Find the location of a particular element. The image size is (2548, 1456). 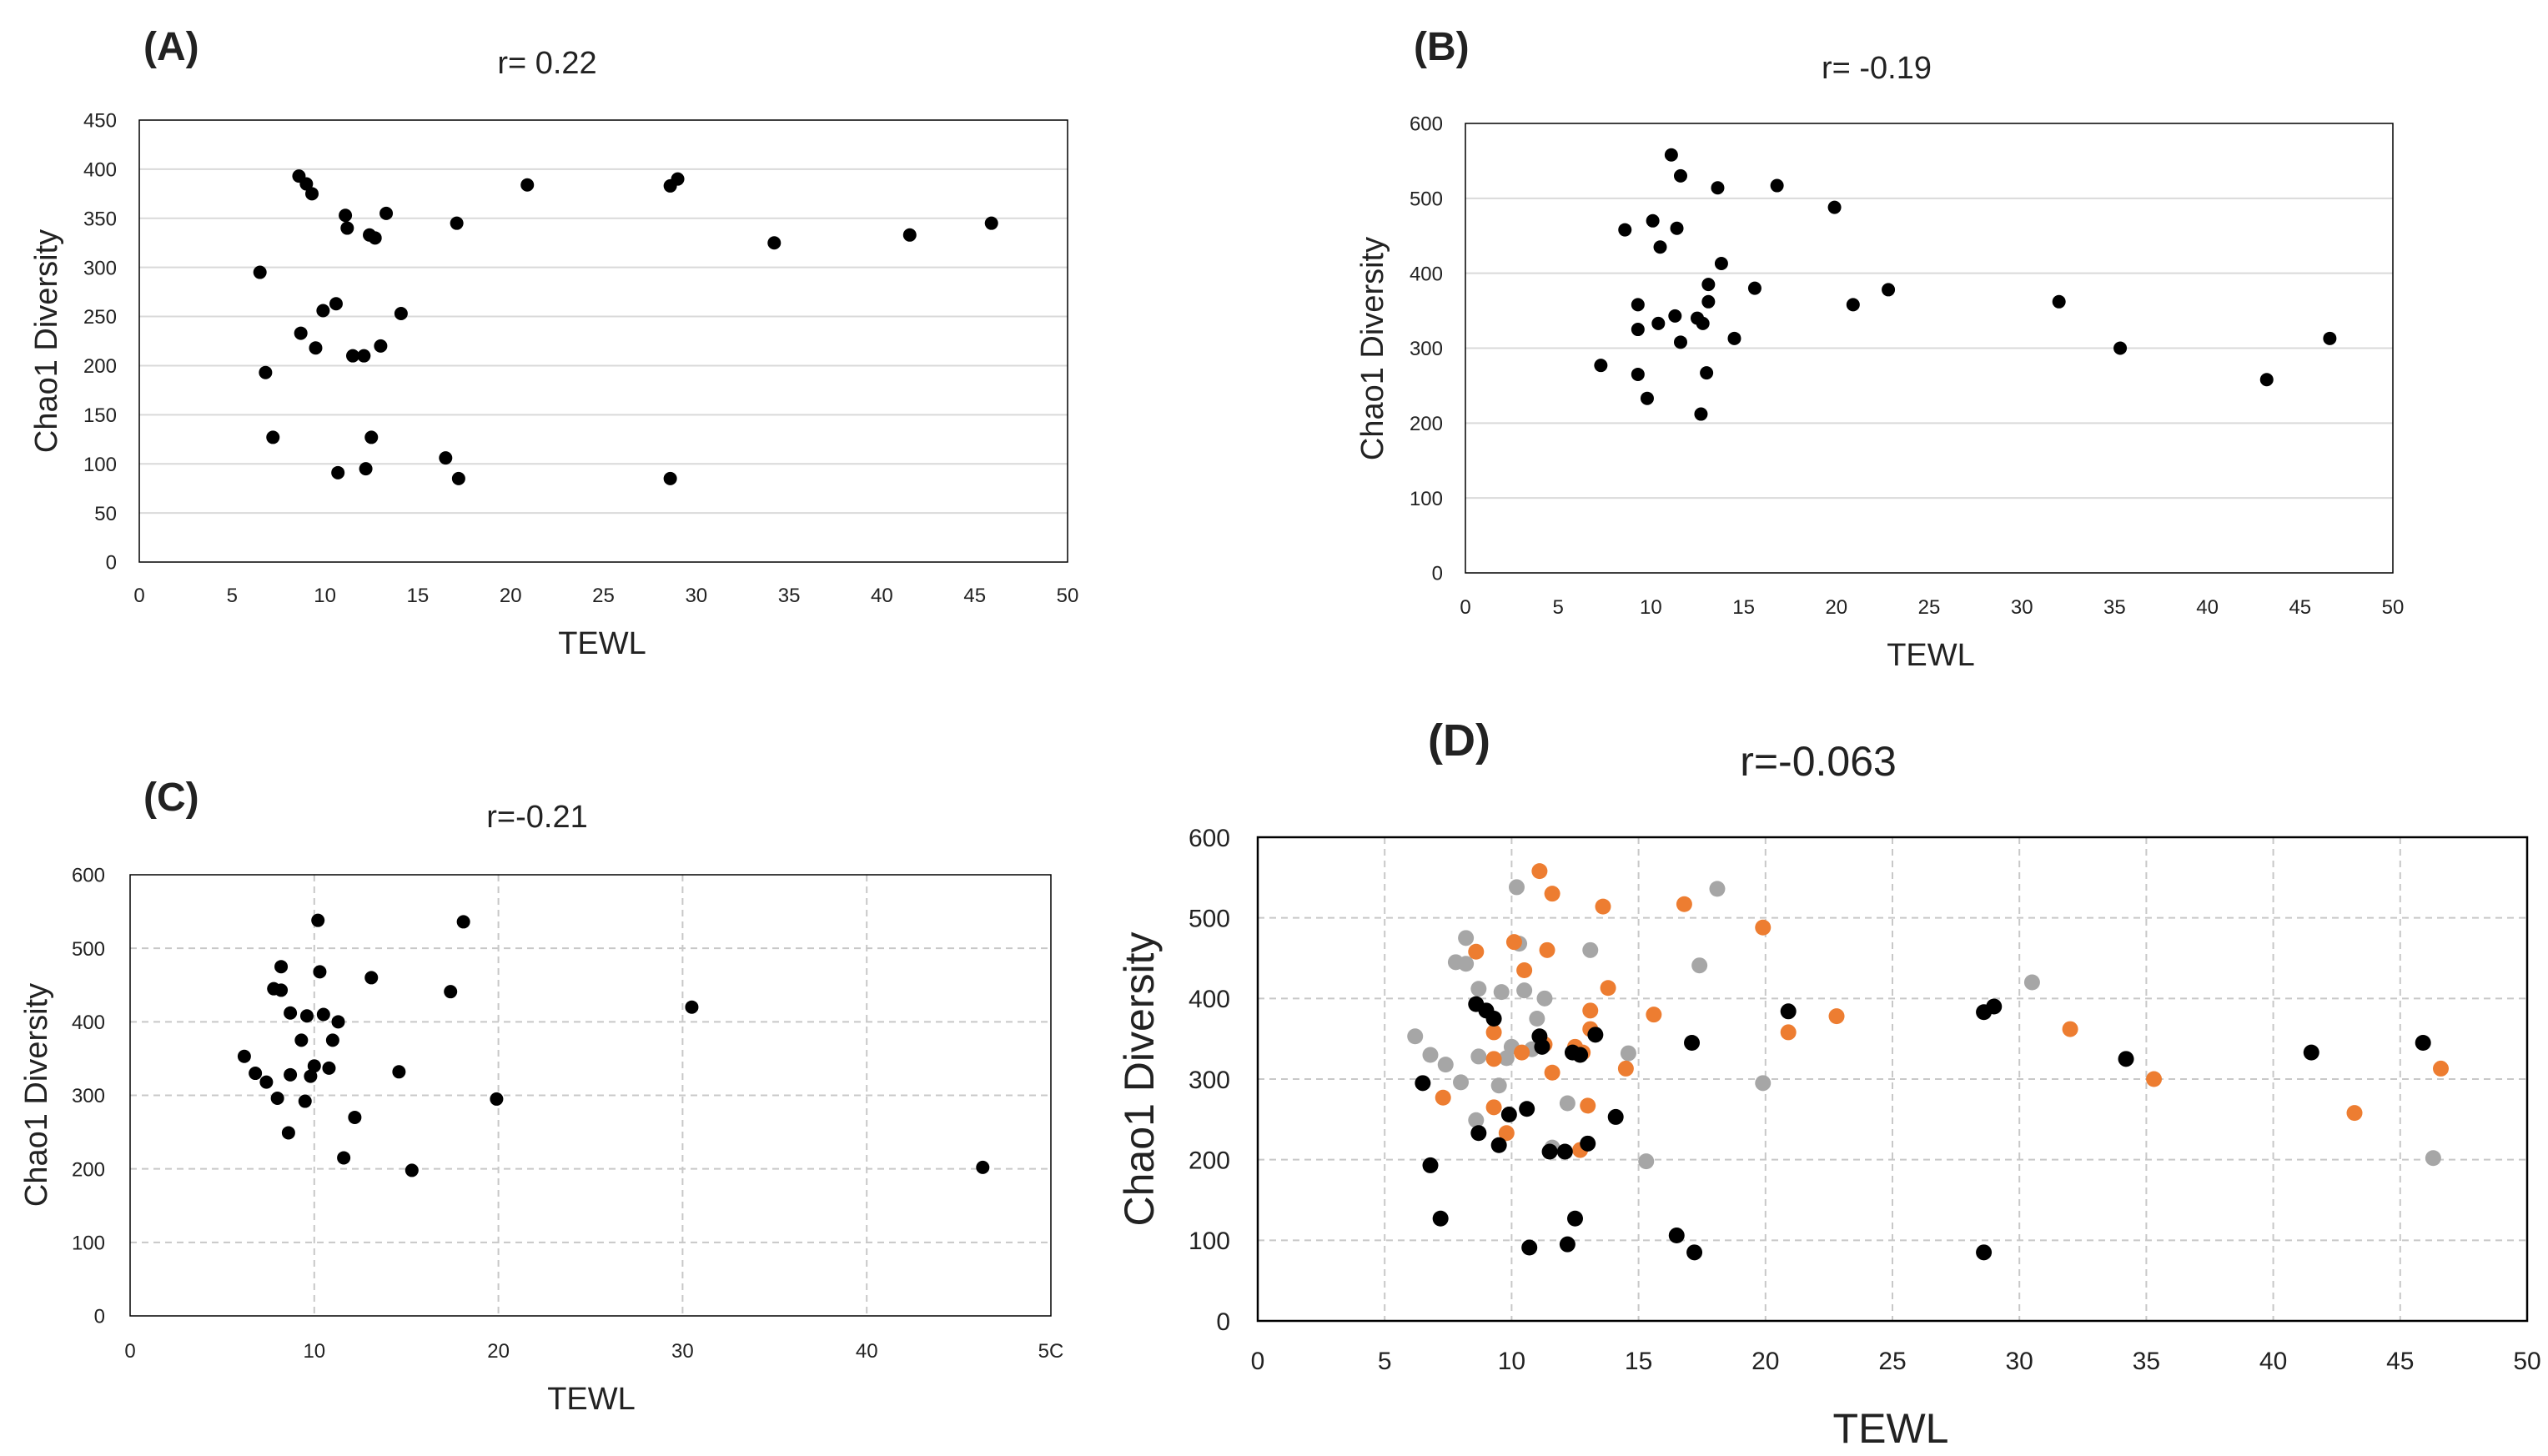

y-tick-label: 500 is located at coordinates (1209, 918).